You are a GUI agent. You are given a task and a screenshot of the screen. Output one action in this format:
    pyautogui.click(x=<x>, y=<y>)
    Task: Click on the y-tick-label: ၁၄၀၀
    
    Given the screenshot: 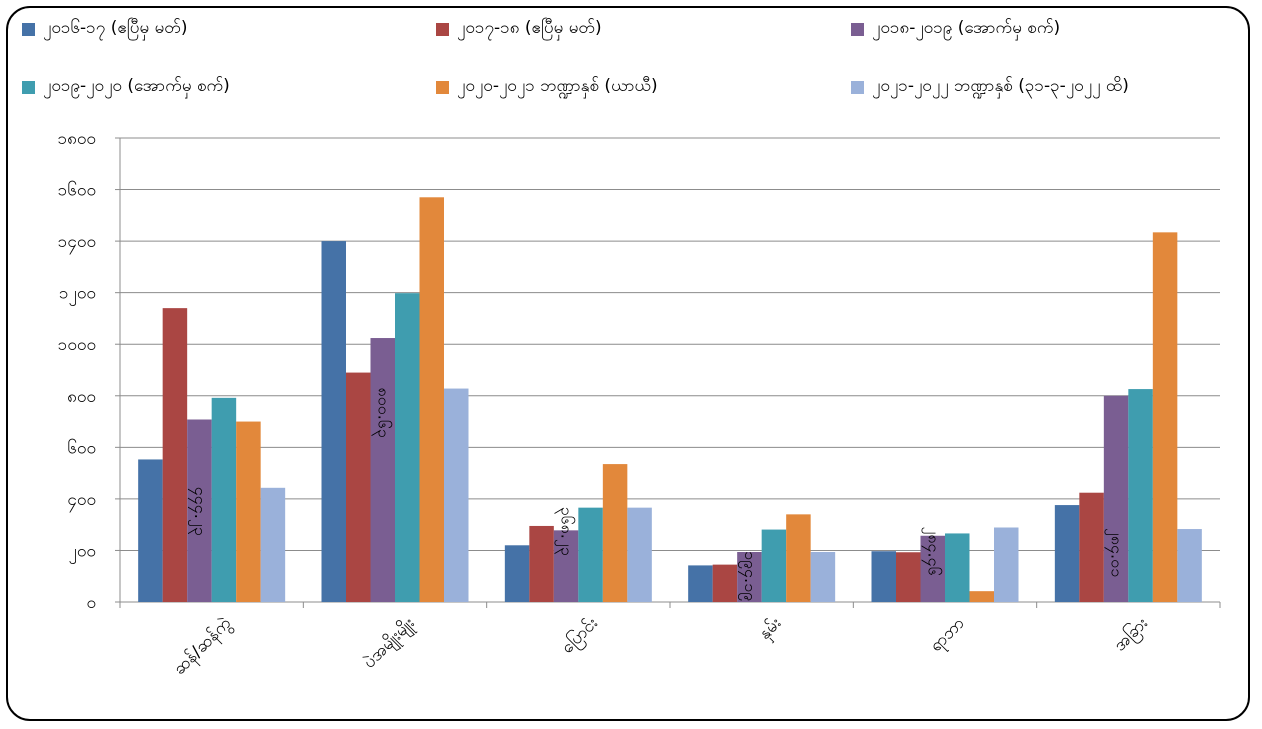 What is the action you would take?
    pyautogui.click(x=77, y=243)
    